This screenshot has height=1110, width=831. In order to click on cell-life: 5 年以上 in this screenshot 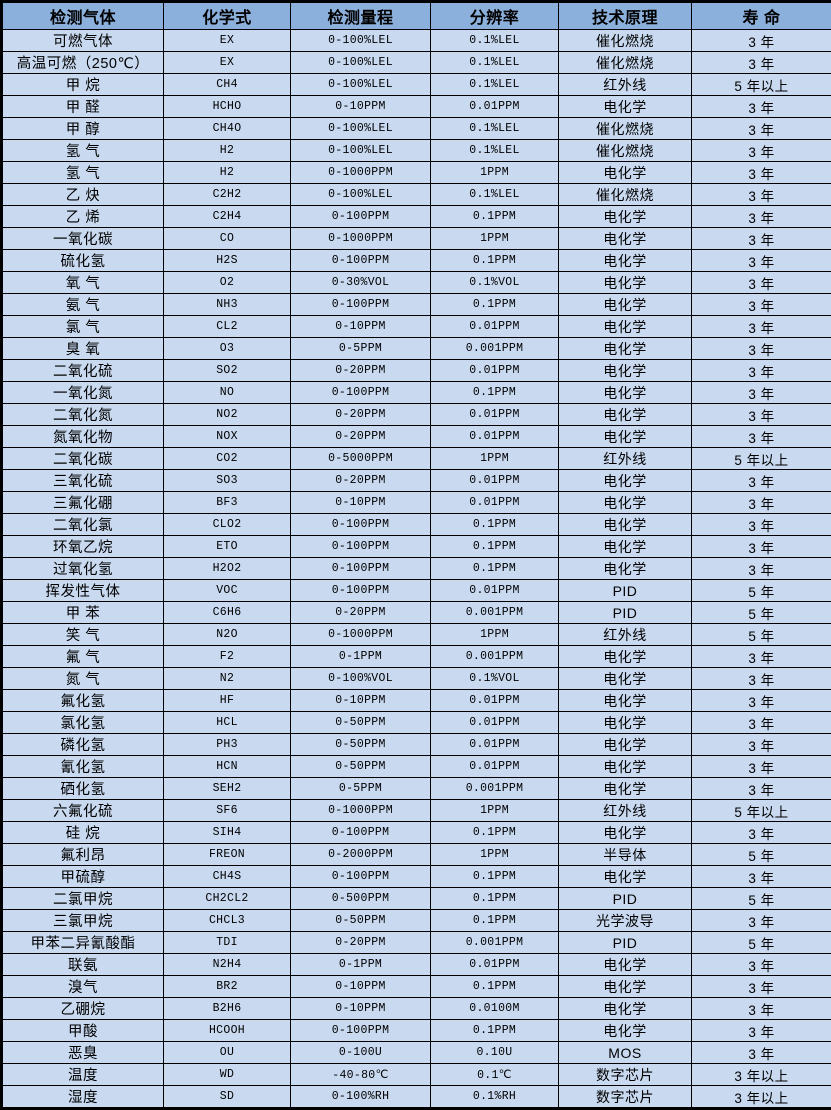, I will do `click(761, 459)`.